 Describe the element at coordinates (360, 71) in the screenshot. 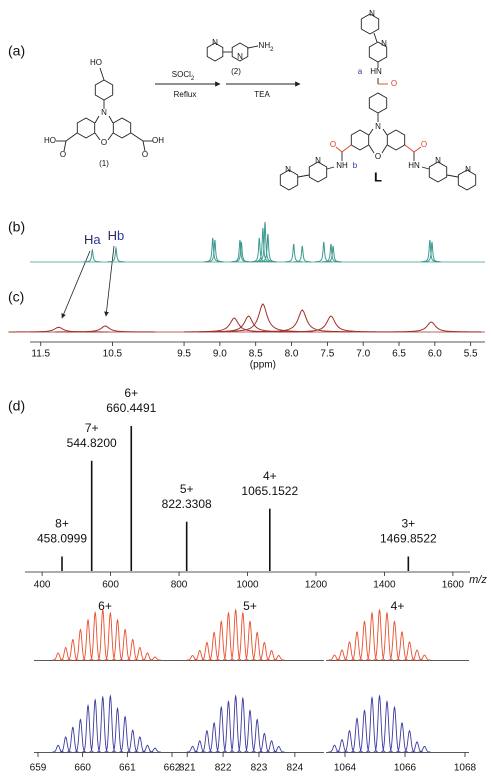

I see `site-label: a` at that location.